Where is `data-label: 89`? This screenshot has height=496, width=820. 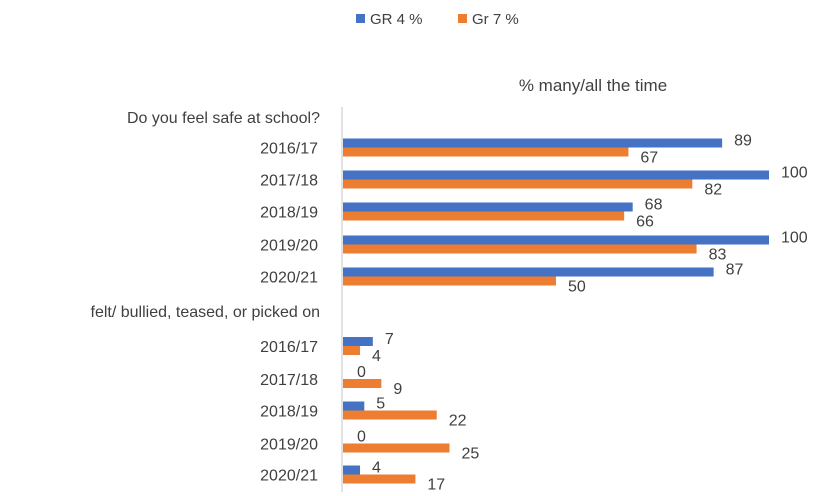 data-label: 89 is located at coordinates (743, 141).